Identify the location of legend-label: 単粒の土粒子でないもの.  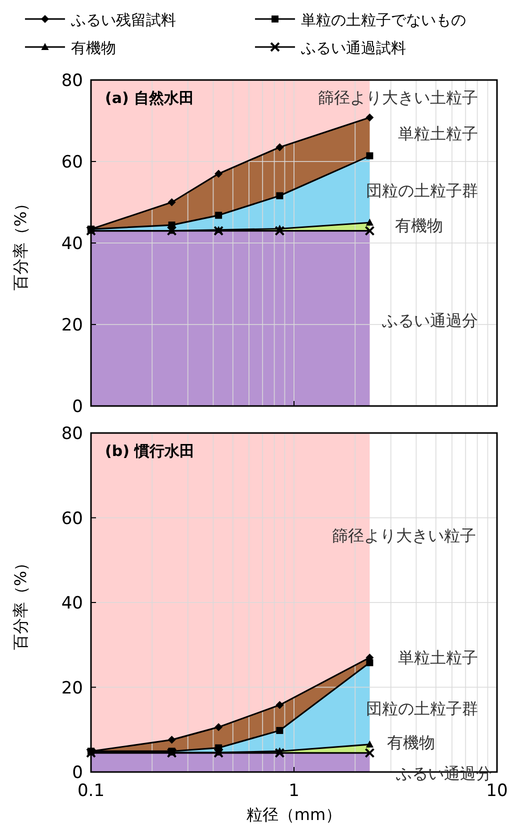
(383, 20).